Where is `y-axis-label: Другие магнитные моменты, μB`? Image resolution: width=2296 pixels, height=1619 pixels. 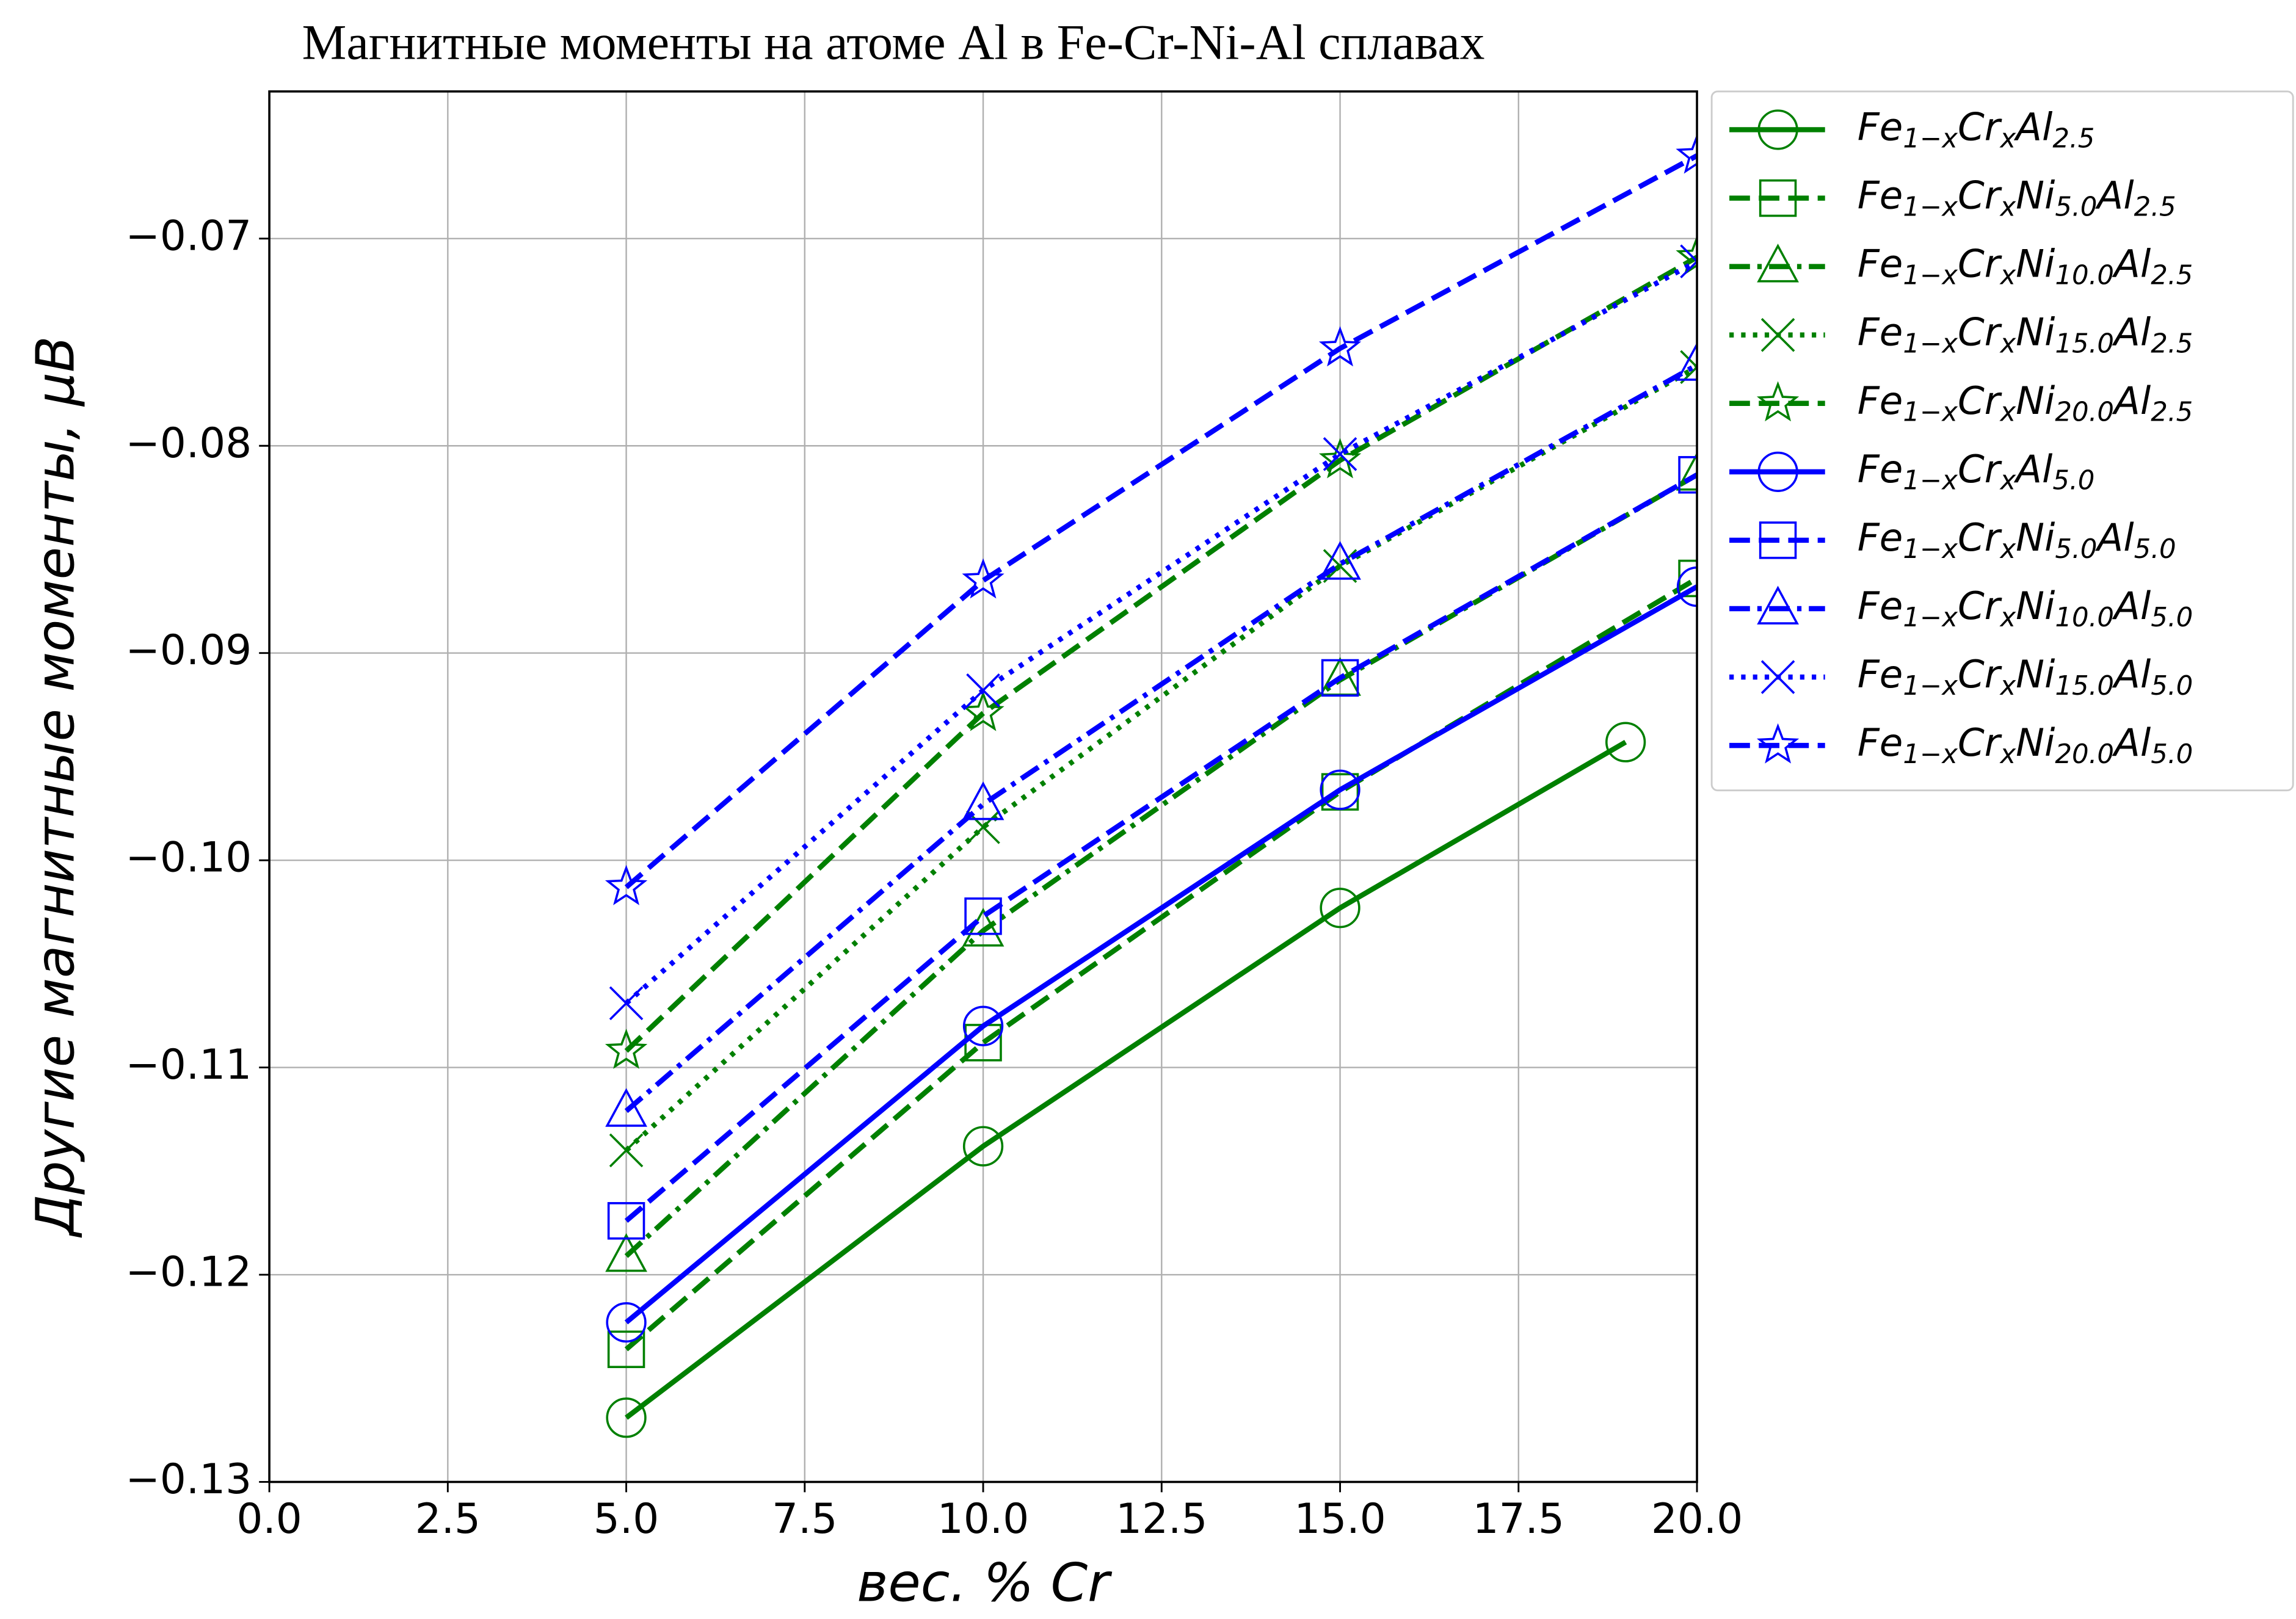
y-axis-label: Другие магнитные моменты, μB is located at coordinates (55, 787).